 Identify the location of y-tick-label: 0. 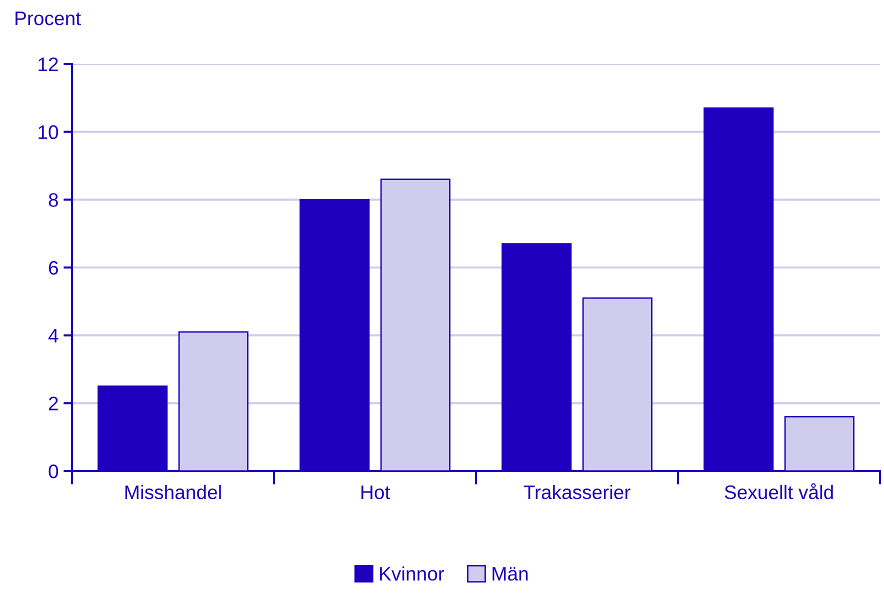
(53, 471).